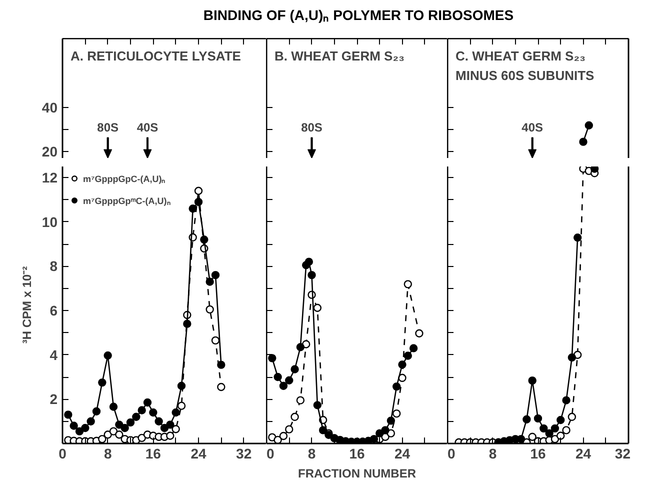 The image size is (647, 488). Describe the element at coordinates (357, 473) in the screenshot. I see `x-axis-title: FRACTION NUMBER` at that location.